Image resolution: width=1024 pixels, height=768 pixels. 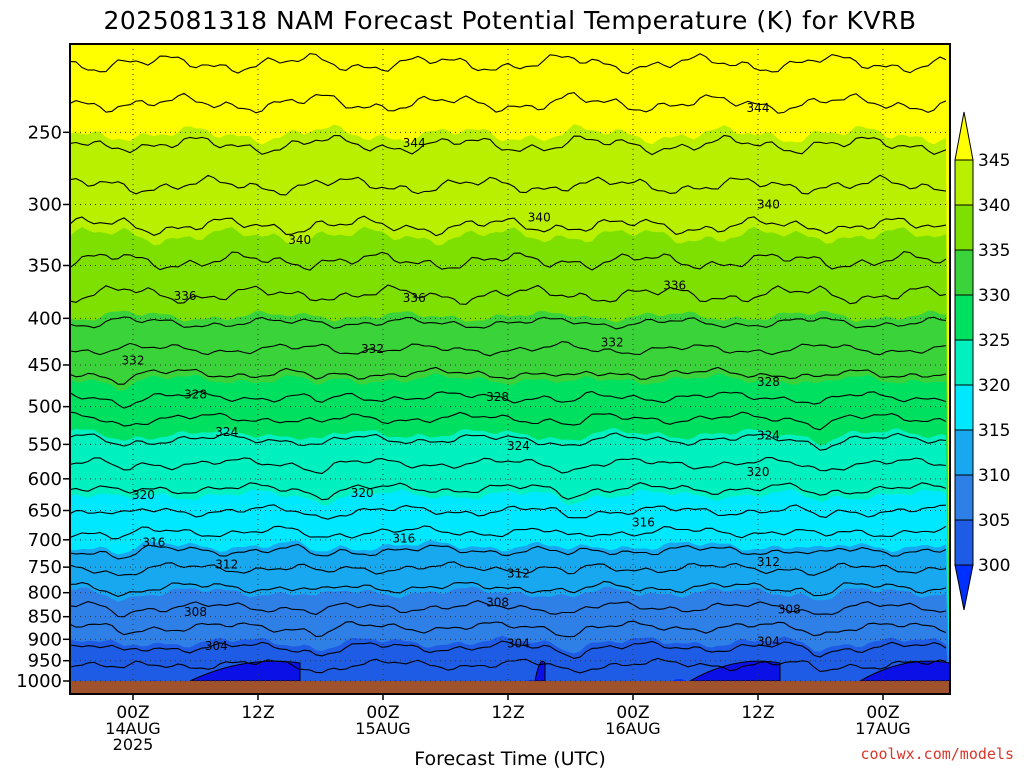 What do you see at coordinates (45, 479) in the screenshot?
I see `y-tick-label: 600` at bounding box center [45, 479].